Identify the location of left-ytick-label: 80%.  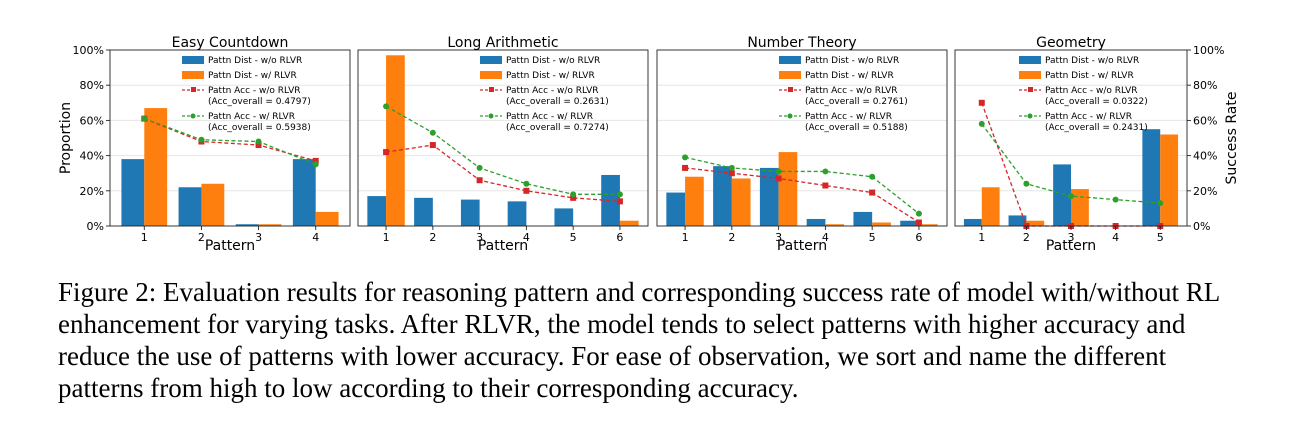
(92, 85).